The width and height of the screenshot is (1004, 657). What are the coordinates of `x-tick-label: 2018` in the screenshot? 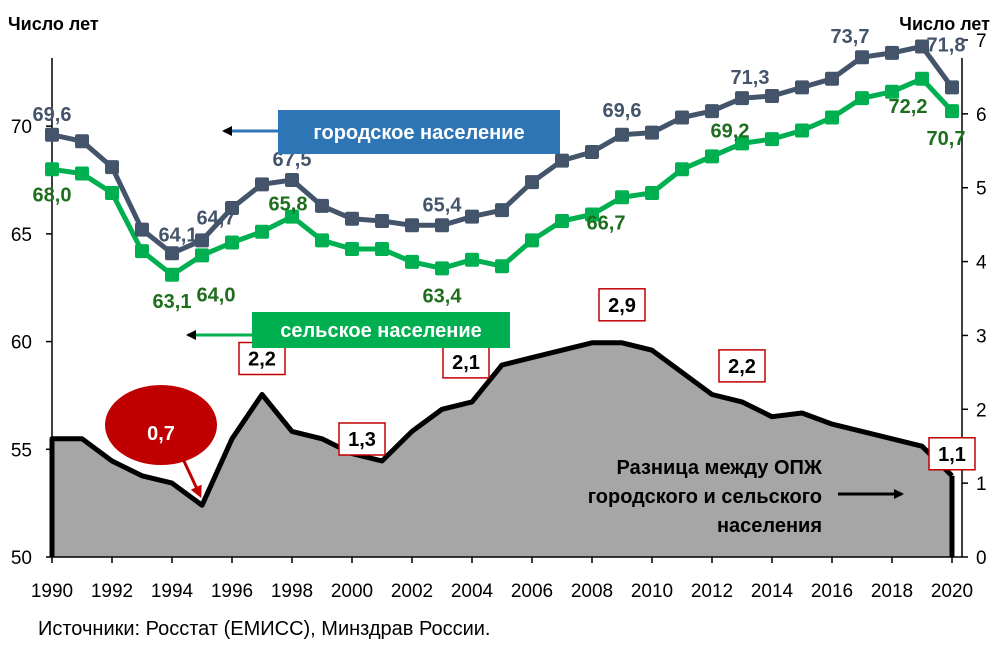 It's located at (892, 591).